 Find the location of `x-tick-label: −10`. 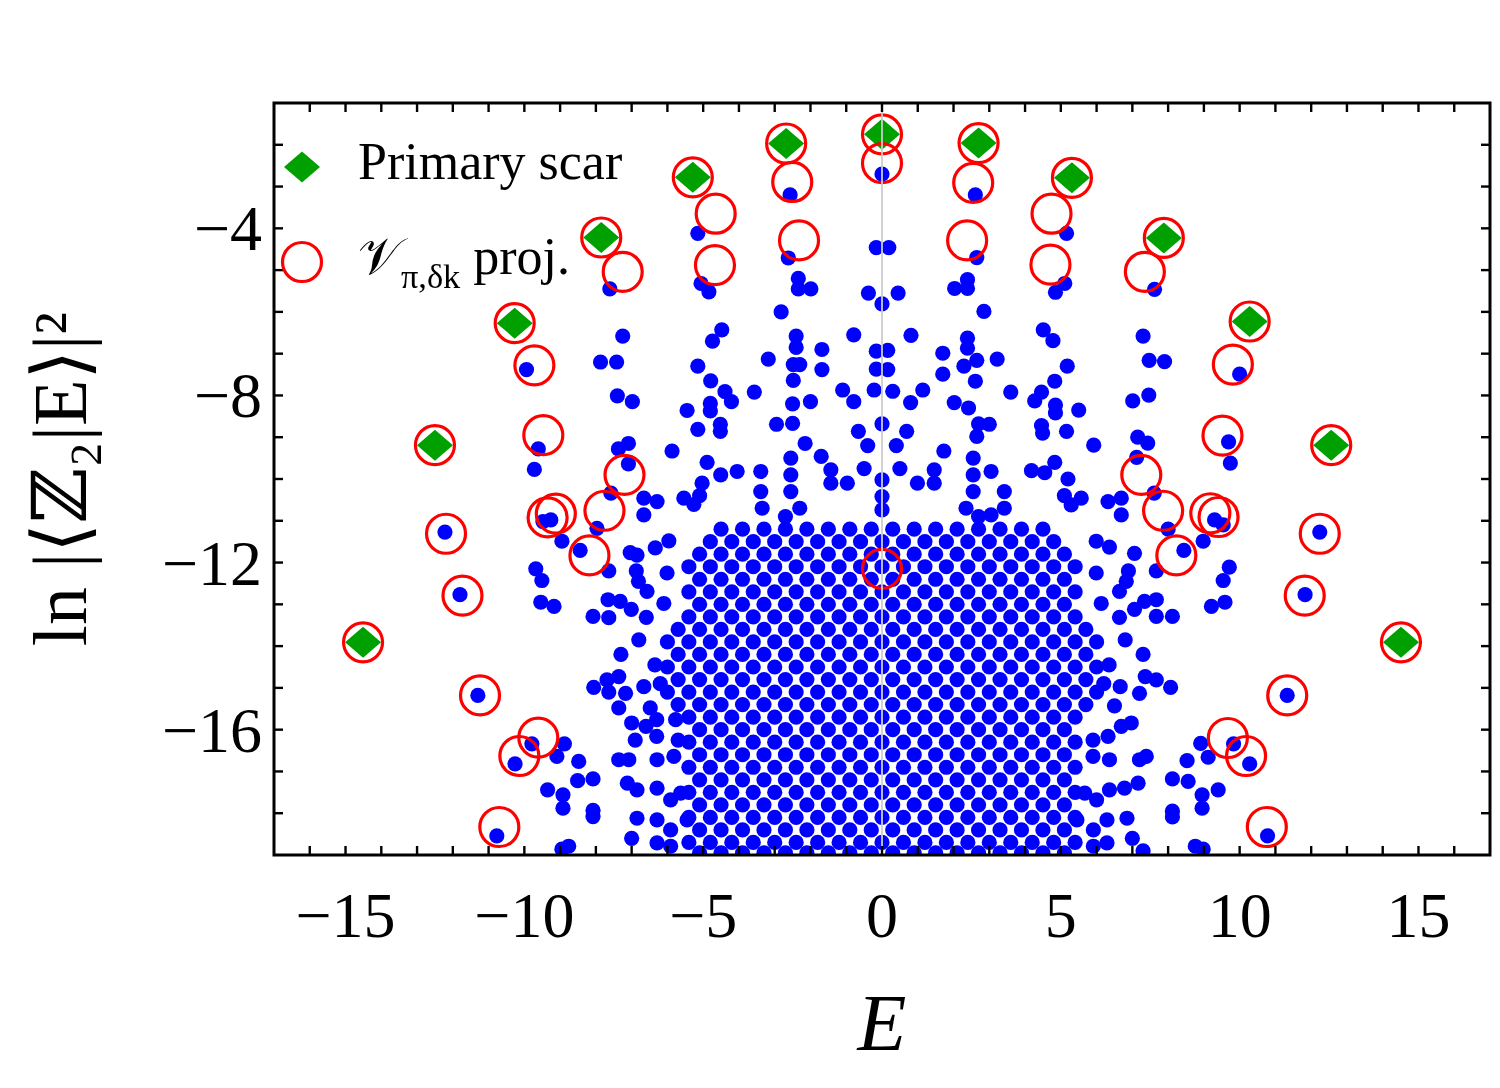

x-tick-label: −10 is located at coordinates (524, 915).